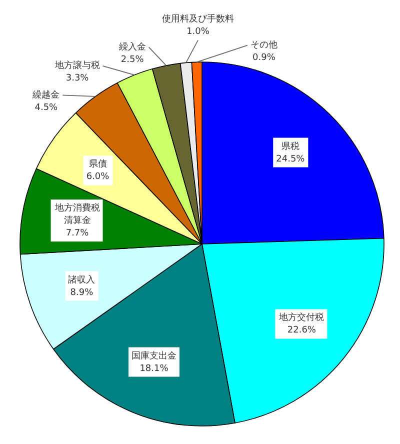  Describe the element at coordinates (301, 331) in the screenshot. I see `data-label: 22.6%` at that location.